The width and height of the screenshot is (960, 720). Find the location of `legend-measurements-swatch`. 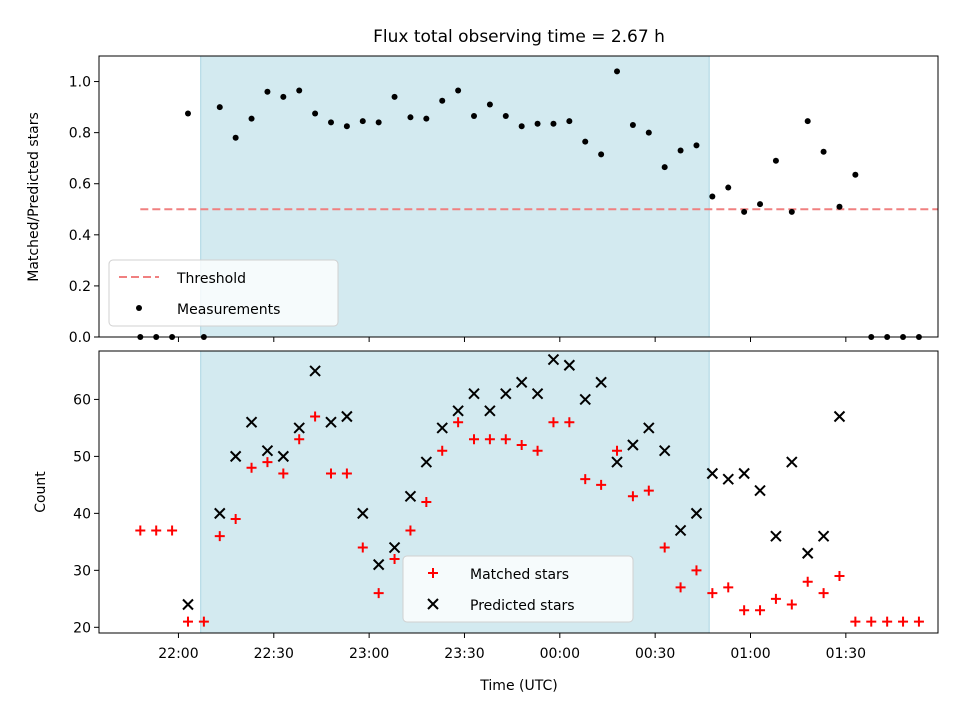

legend-measurements-swatch is located at coordinates (139, 308).